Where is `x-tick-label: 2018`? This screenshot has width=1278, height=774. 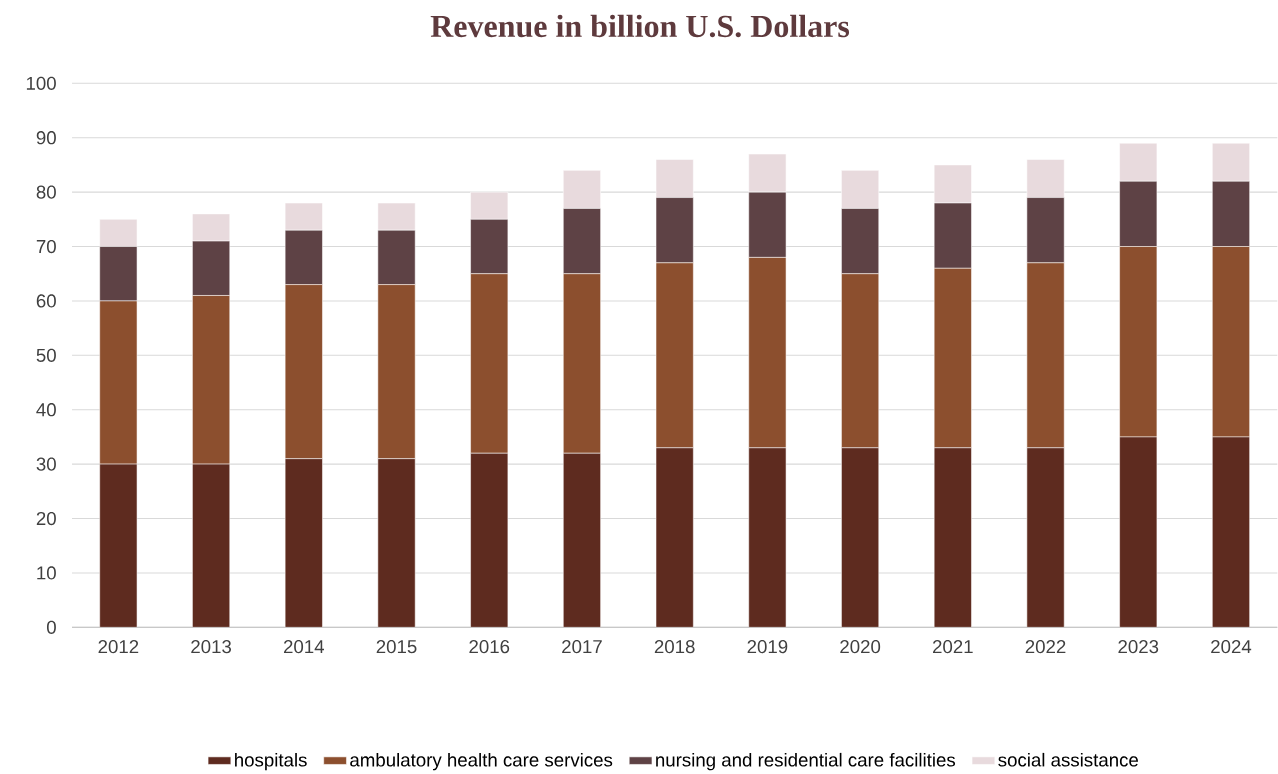
x-tick-label: 2018 is located at coordinates (674, 647).